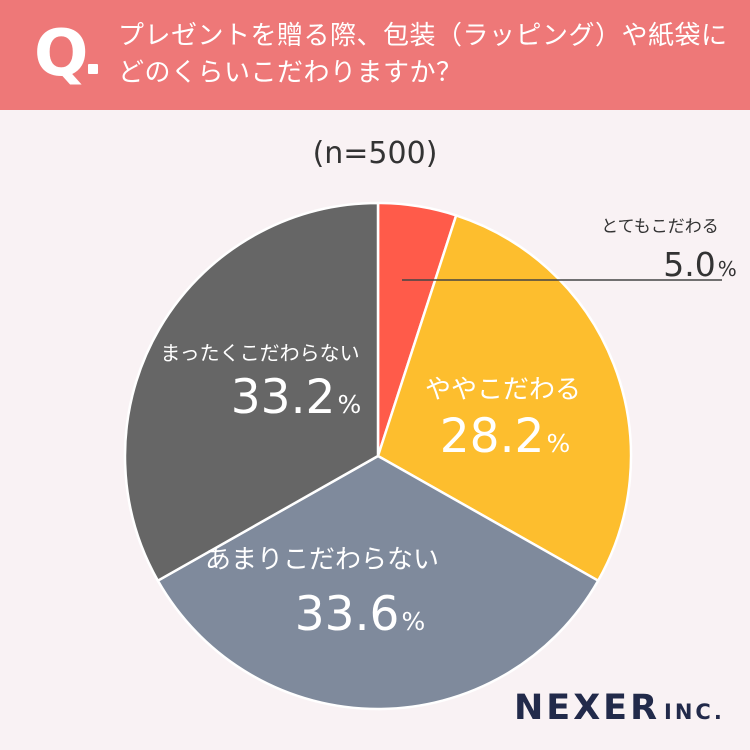  I want to click on q-mark: Q, so click(61, 54).